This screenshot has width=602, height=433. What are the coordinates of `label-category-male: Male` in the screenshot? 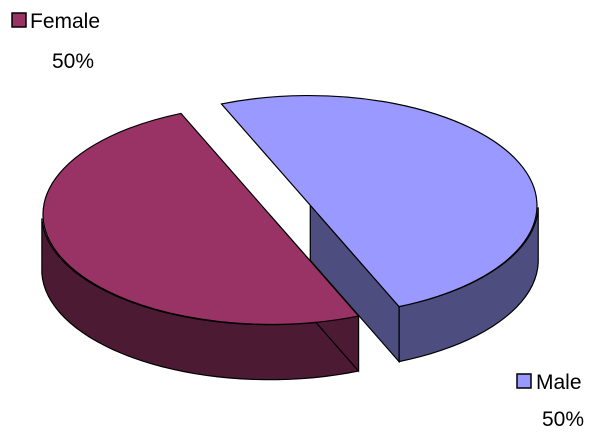 It's located at (559, 382).